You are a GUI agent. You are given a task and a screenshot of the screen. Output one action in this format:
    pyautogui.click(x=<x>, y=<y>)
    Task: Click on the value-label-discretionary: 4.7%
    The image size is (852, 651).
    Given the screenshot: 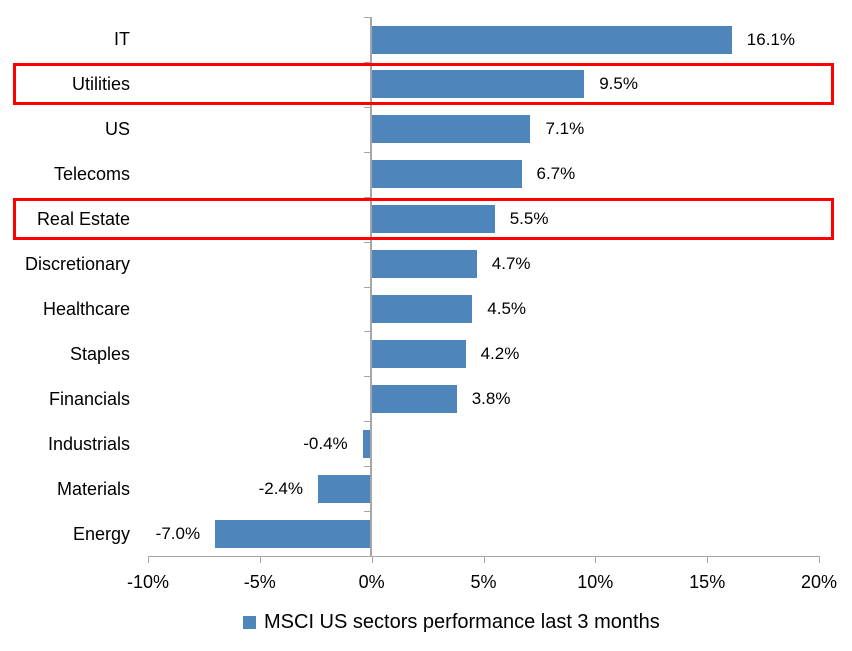 What is the action you would take?
    pyautogui.click(x=511, y=263)
    